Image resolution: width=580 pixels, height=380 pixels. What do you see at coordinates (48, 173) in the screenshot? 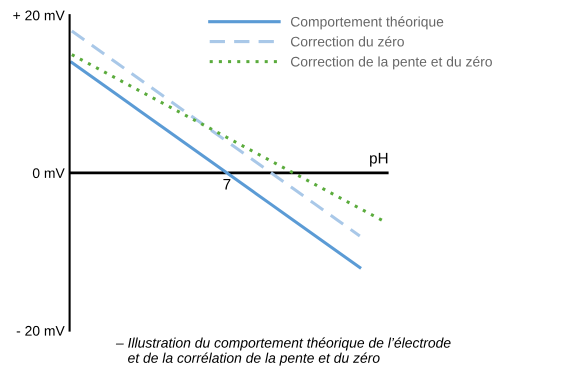
I see `y-tick-label: 0 mV` at bounding box center [48, 173].